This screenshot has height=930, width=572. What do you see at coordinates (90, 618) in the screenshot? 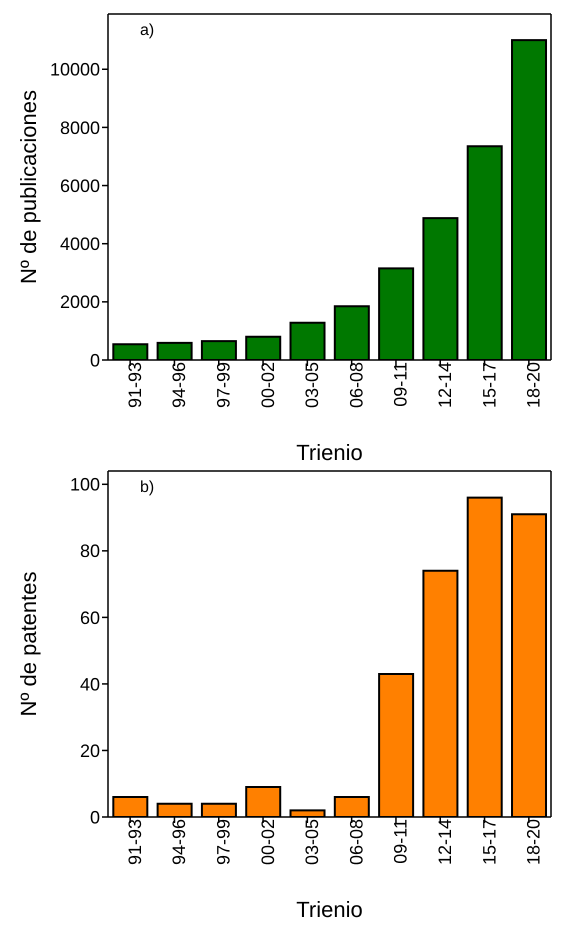
I see `y-tick-label: 60` at bounding box center [90, 618].